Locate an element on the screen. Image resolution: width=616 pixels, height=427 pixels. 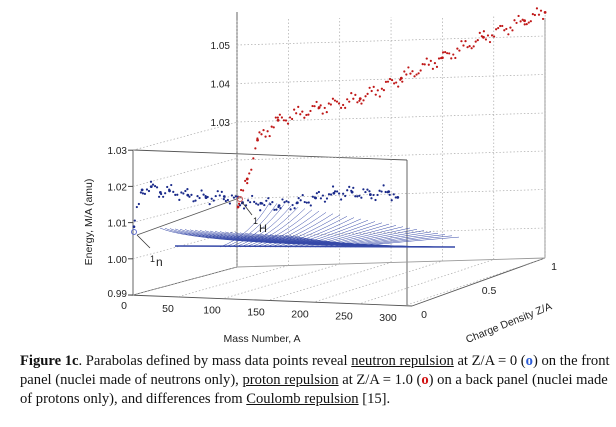
front-top-edge is located at coordinates (270, 155).